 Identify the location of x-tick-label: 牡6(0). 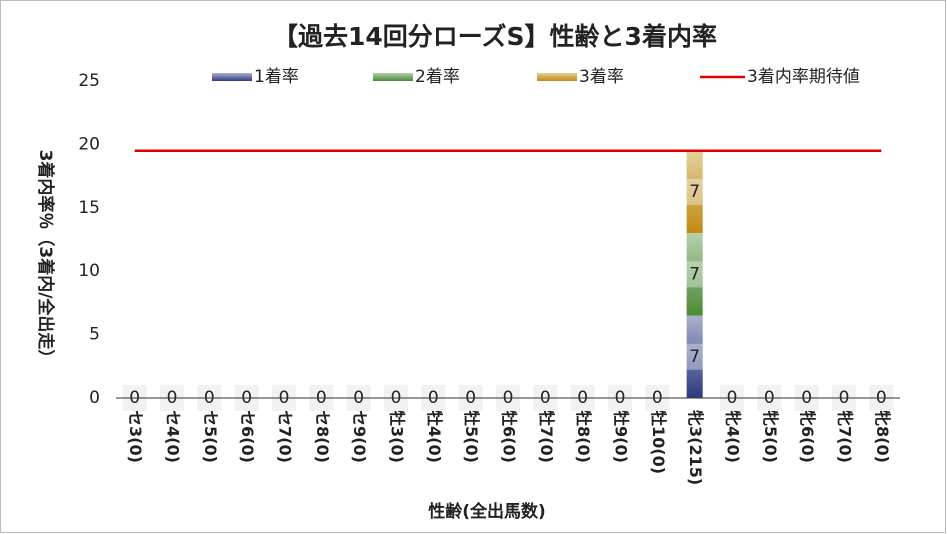
(509, 436).